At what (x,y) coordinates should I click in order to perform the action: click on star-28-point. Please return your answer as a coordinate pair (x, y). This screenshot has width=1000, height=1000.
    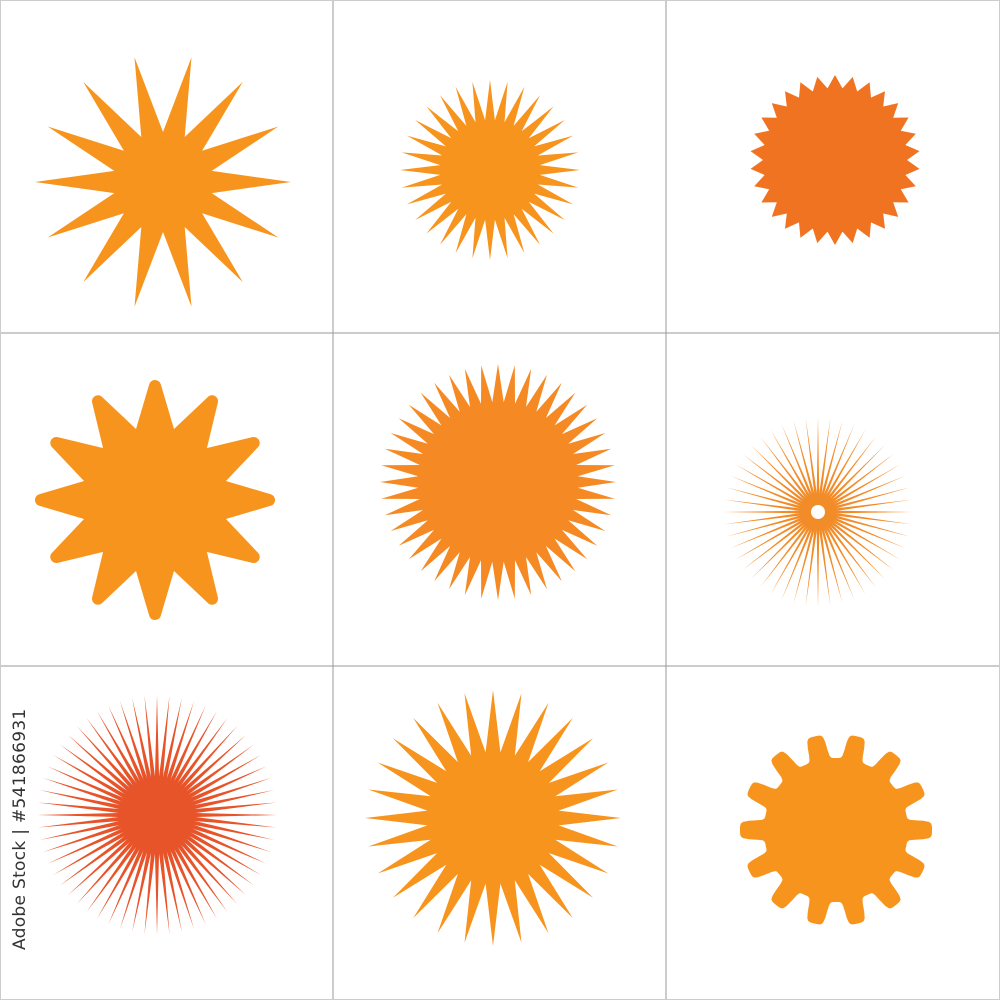
    Looking at the image, I should click on (493, 818).